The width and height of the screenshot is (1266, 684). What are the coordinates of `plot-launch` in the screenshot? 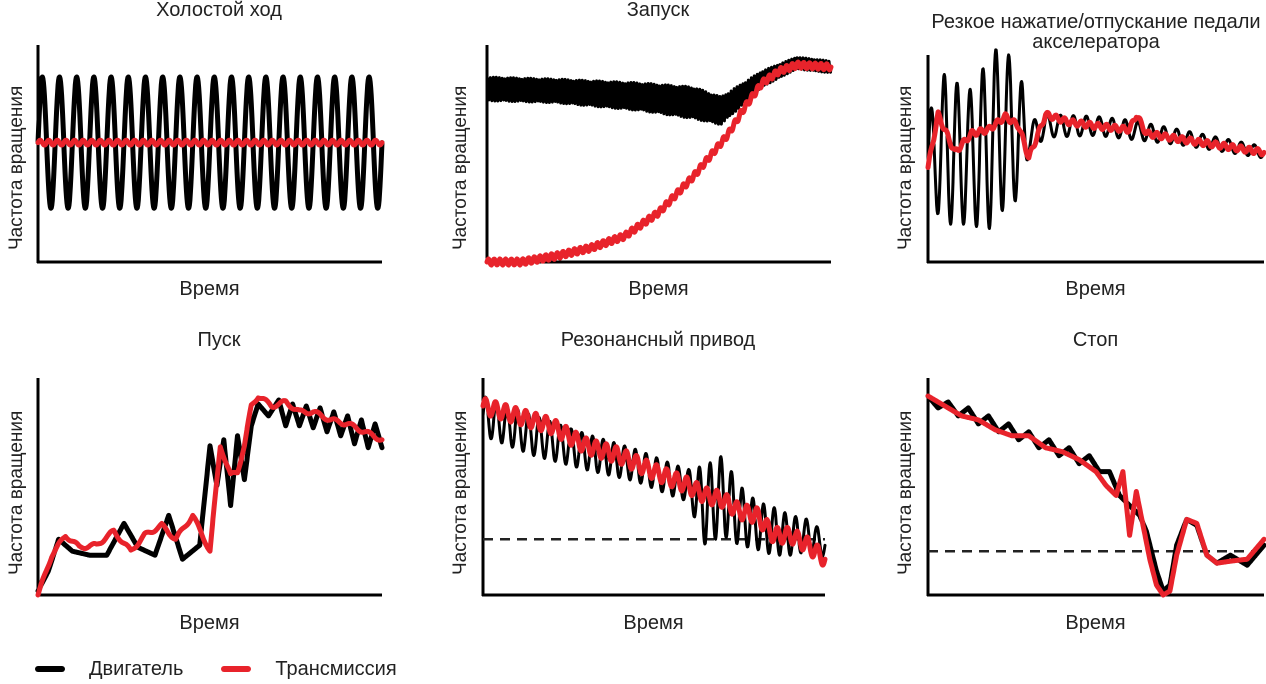 It's located at (210, 488).